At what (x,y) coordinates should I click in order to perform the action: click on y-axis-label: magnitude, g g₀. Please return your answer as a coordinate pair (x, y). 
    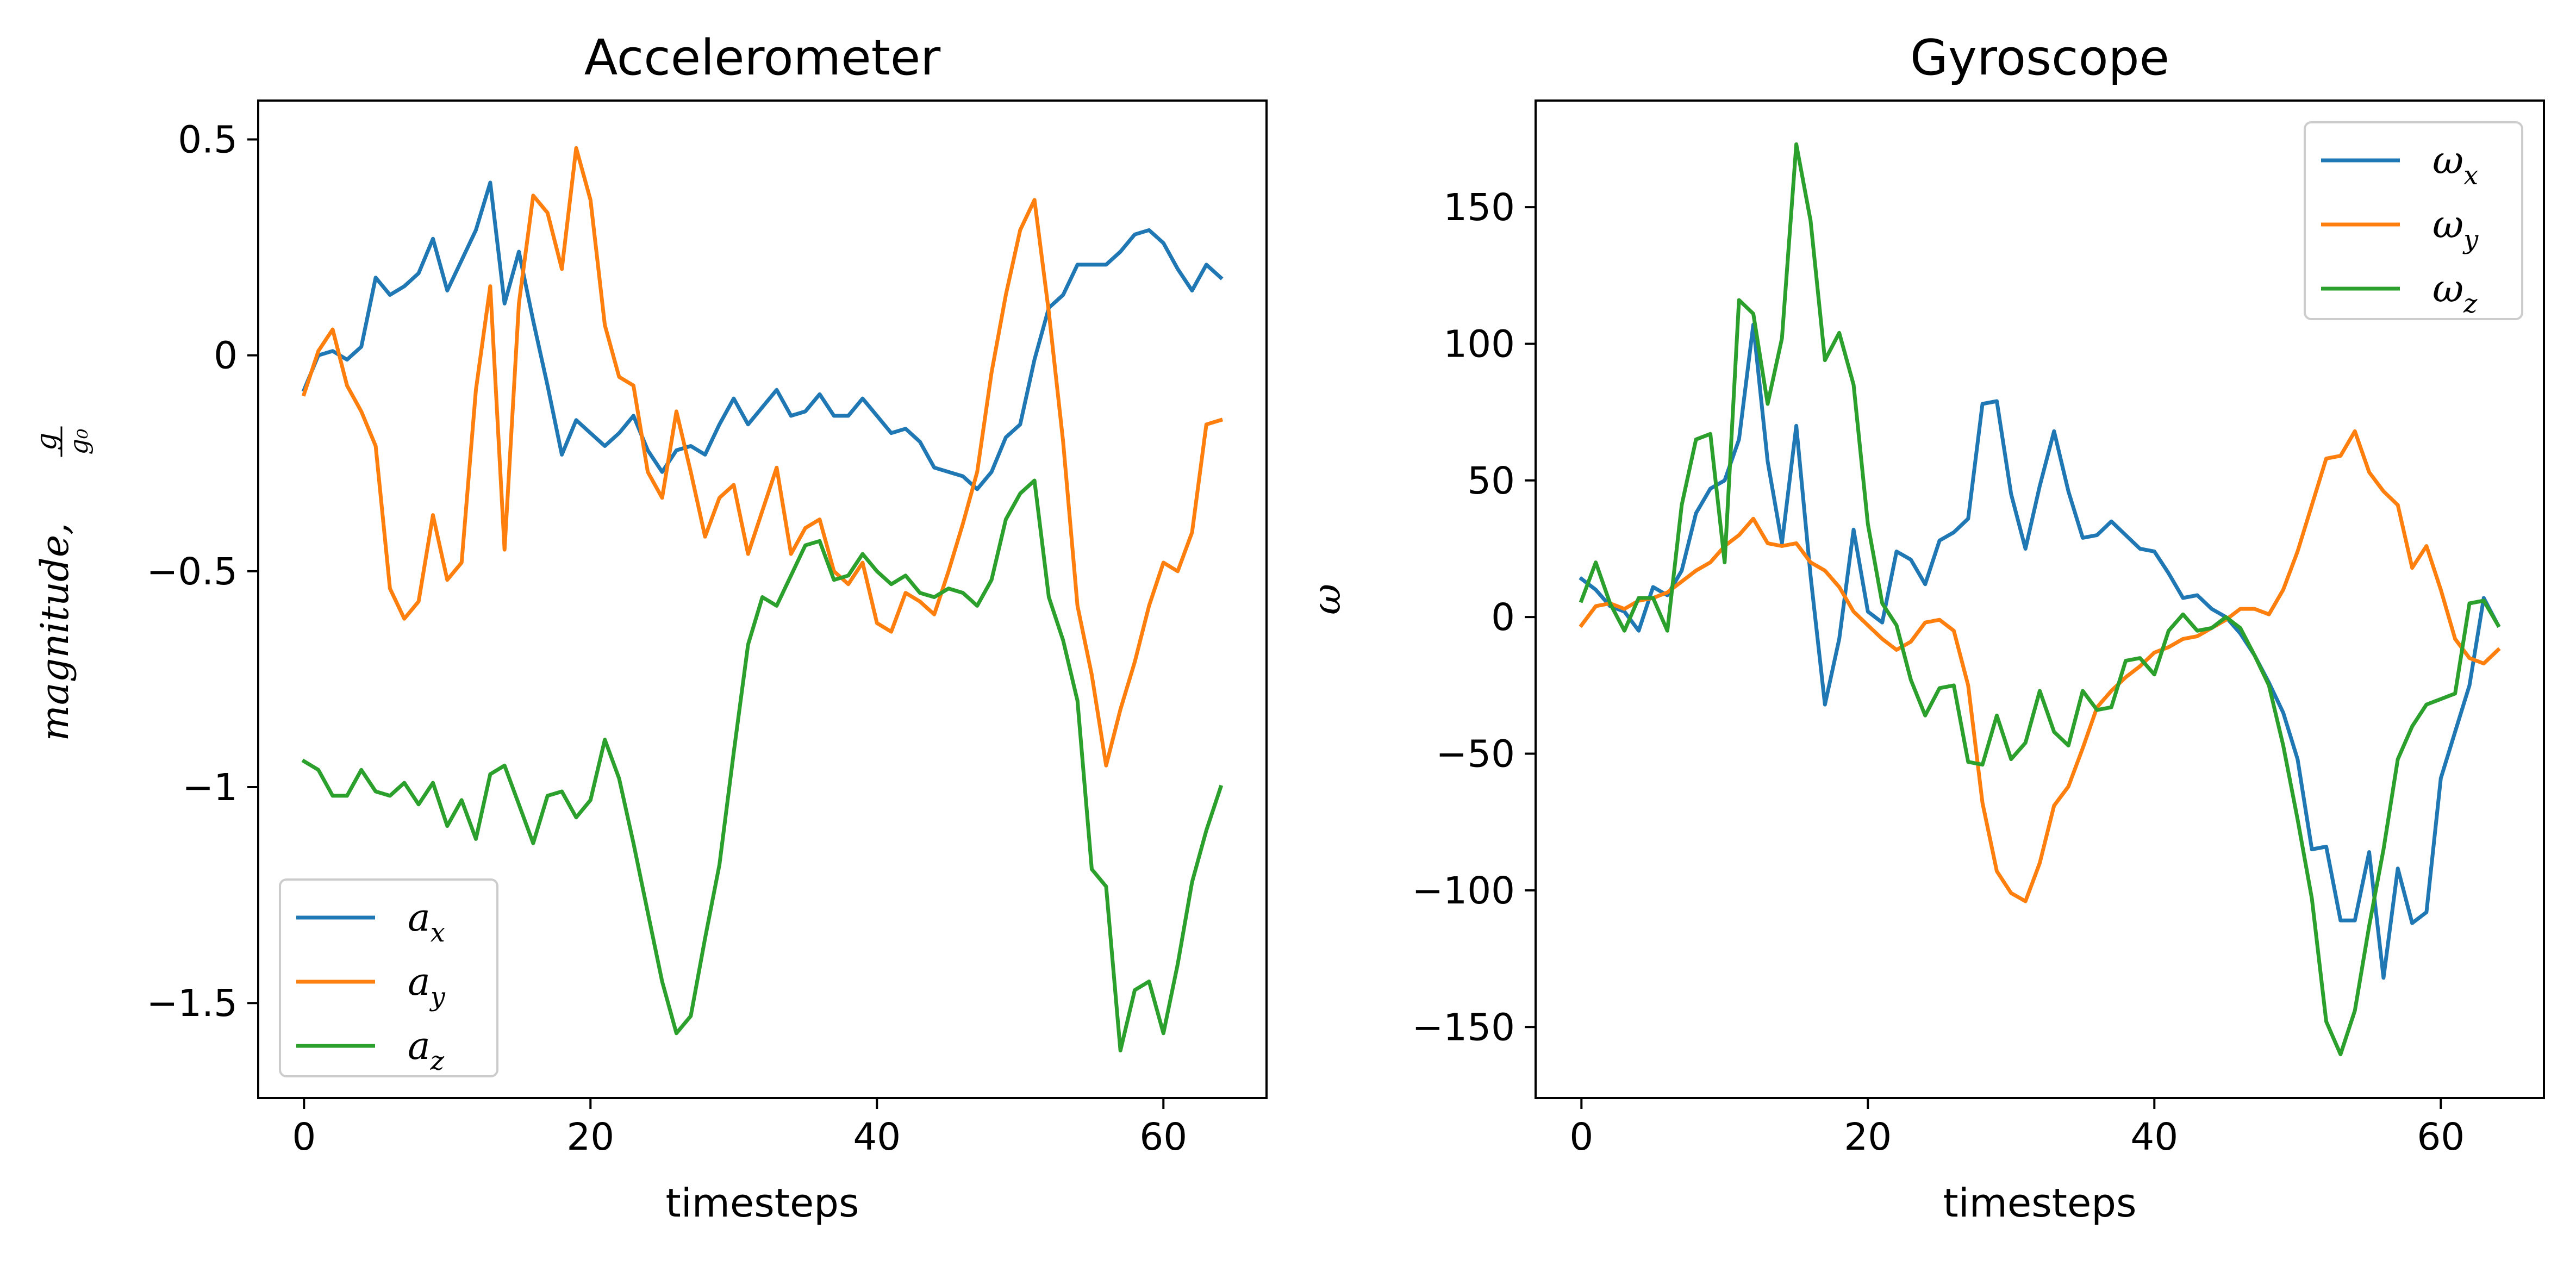
    Looking at the image, I should click on (61, 583).